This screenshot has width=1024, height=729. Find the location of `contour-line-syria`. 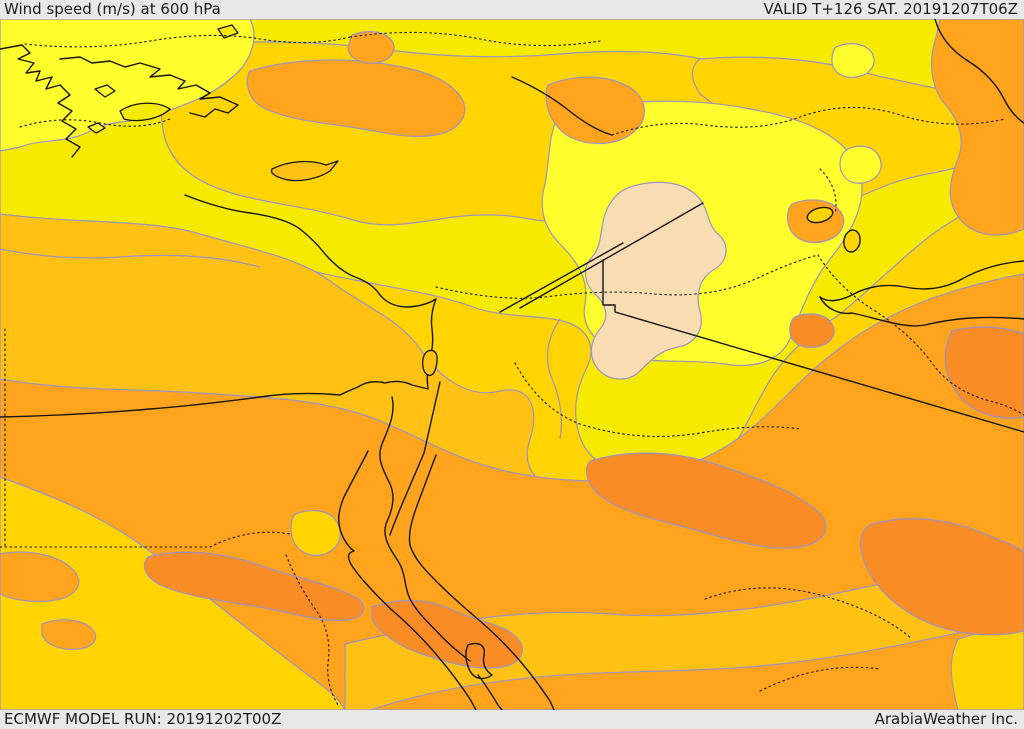

contour-line-syria is located at coordinates (554, 379).